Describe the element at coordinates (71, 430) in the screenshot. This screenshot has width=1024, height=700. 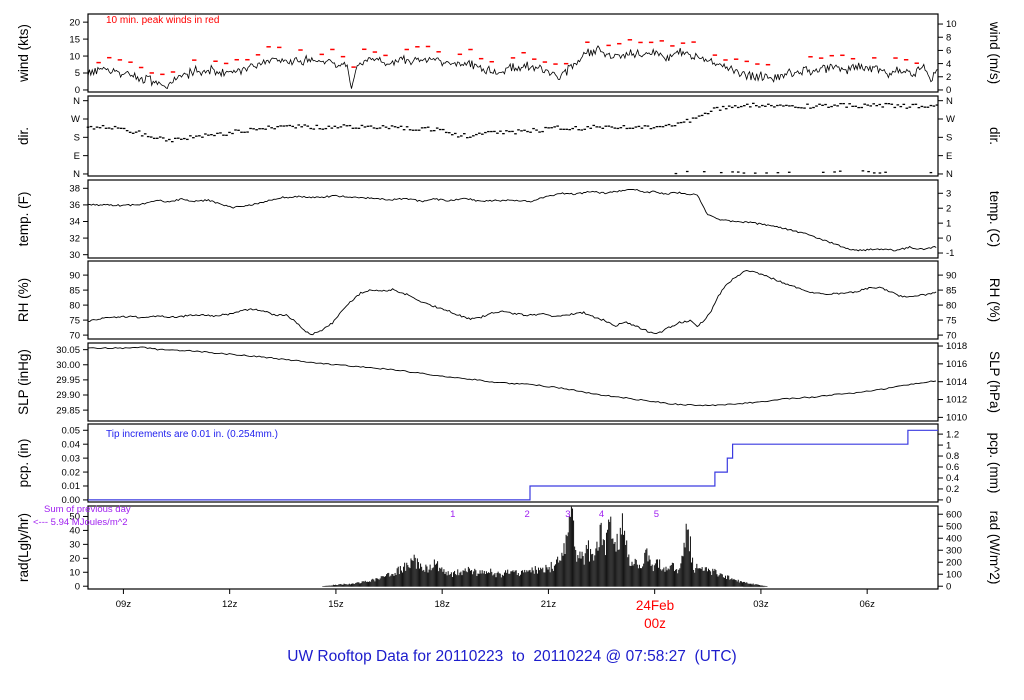
I see `ytick-left-pcp: 0.05` at that location.